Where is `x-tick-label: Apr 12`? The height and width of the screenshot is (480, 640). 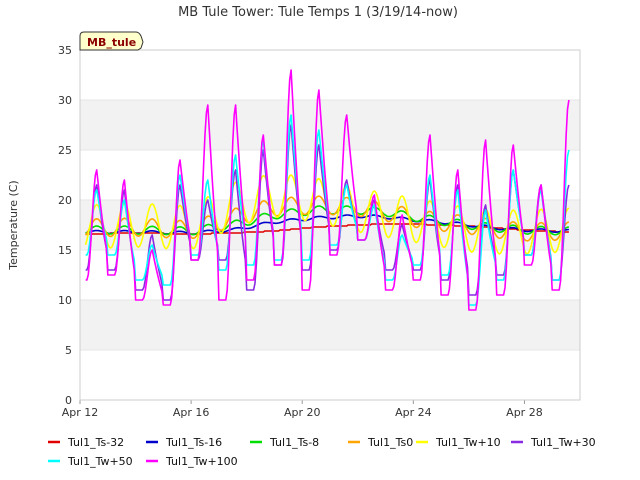 x-tick-label: Apr 12 is located at coordinates (80, 412).